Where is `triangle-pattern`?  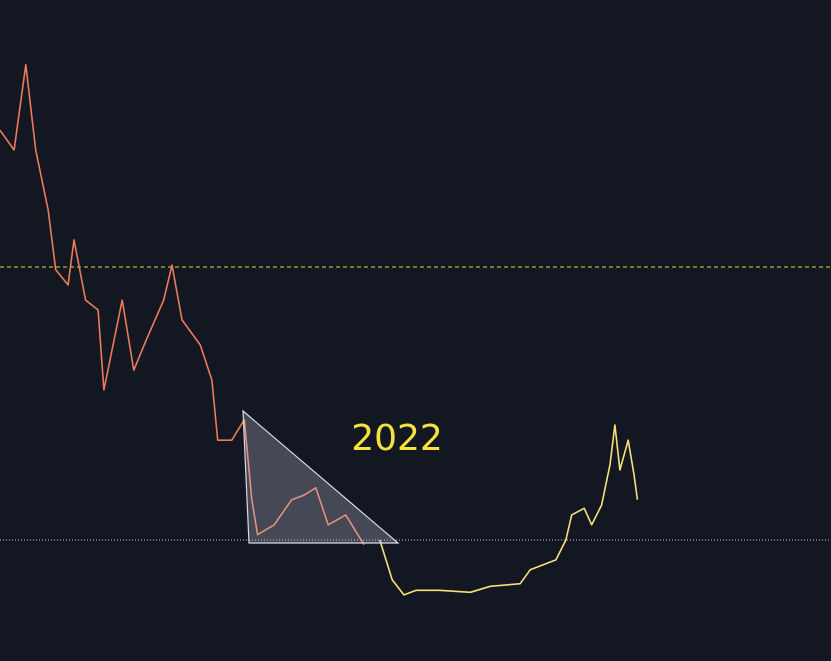 triangle-pattern is located at coordinates (321, 476).